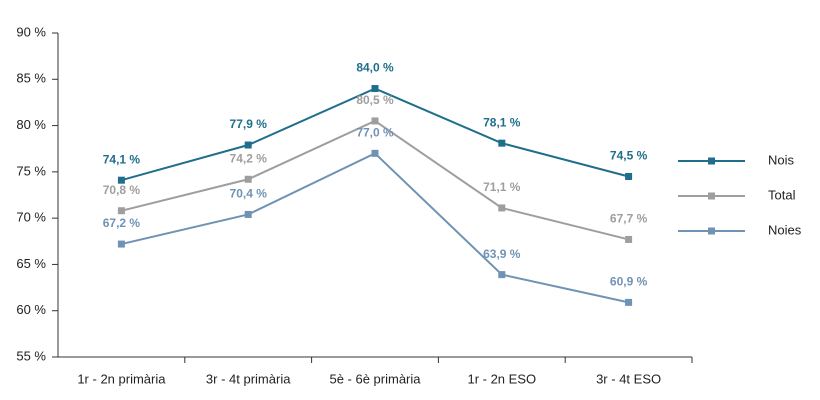 Image resolution: width=820 pixels, height=400 pixels. What do you see at coordinates (31, 124) in the screenshot?
I see `y-tick-label: 80 %` at bounding box center [31, 124].